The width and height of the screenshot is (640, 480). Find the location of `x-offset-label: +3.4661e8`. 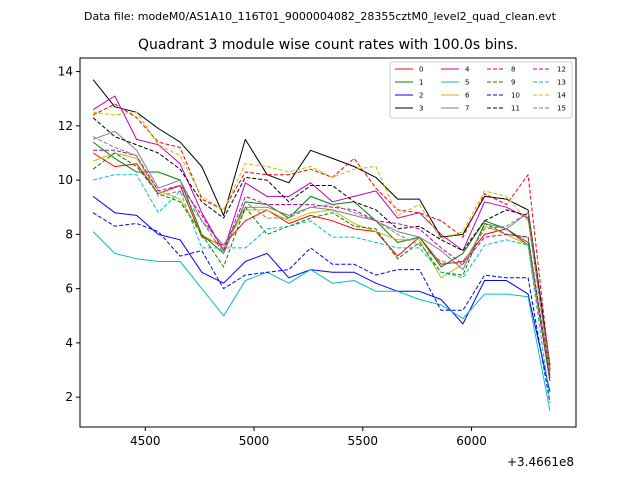

x-offset-label: +3.4661e8 is located at coordinates (540, 462).